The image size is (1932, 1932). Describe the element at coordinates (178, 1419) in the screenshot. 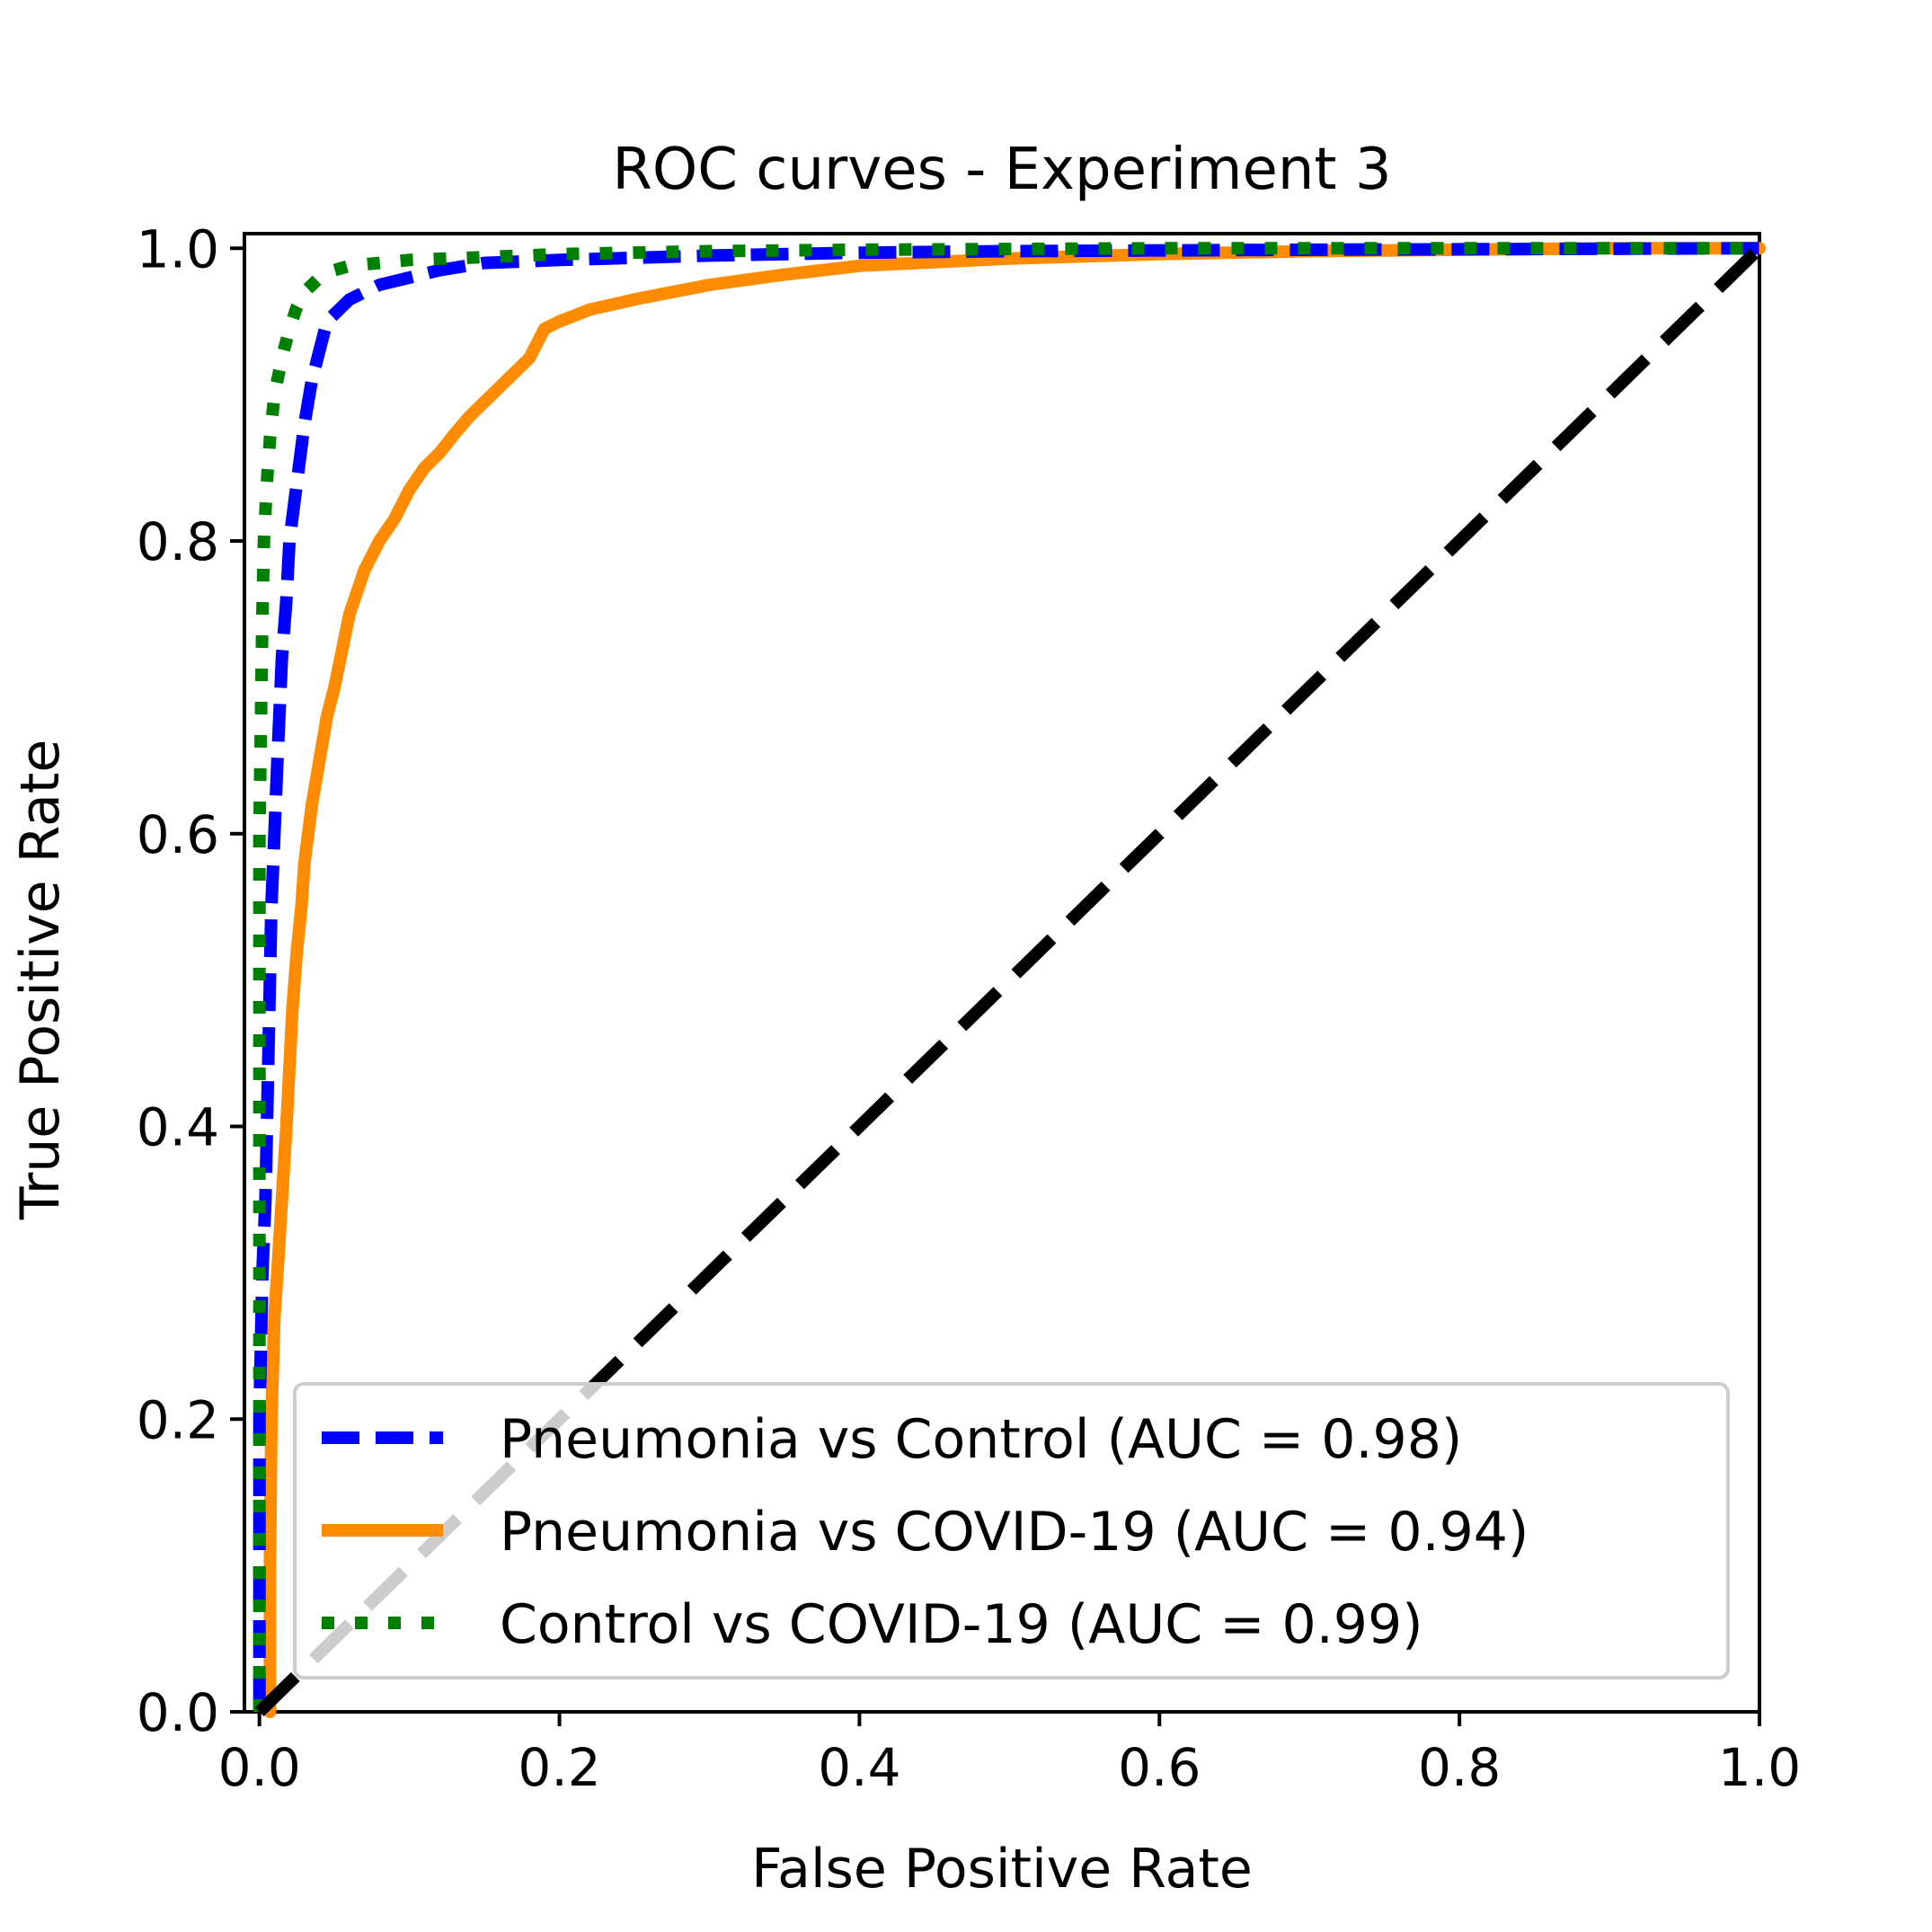

I see `y-tick-label: 0.2` at that location.